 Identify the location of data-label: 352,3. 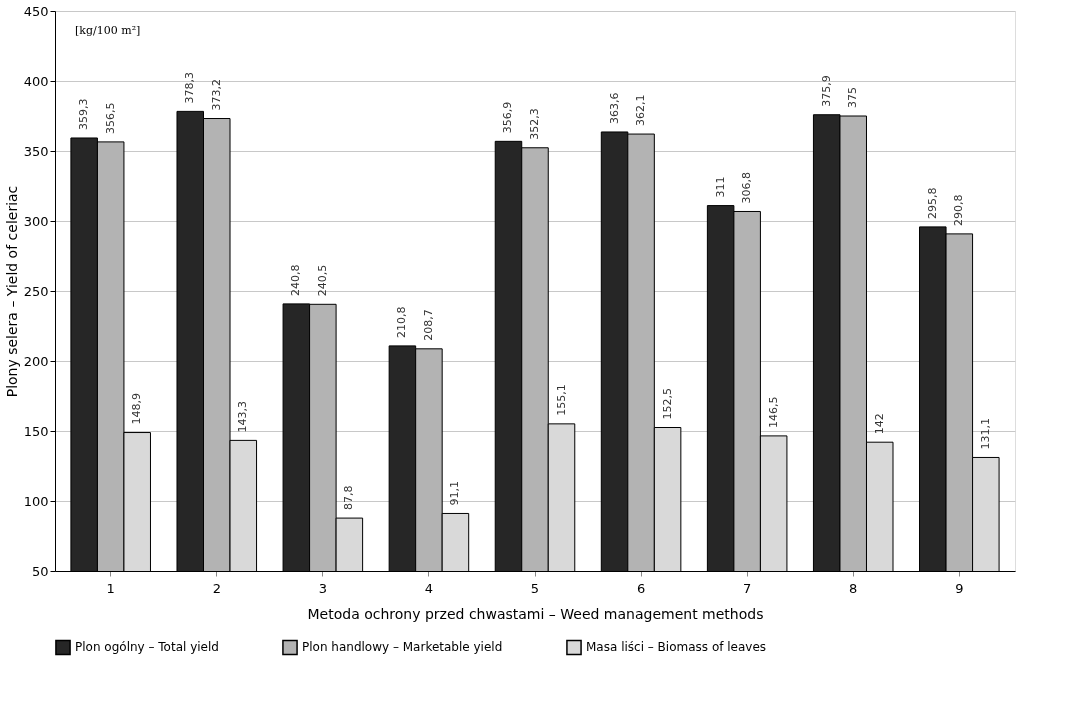
(534, 124).